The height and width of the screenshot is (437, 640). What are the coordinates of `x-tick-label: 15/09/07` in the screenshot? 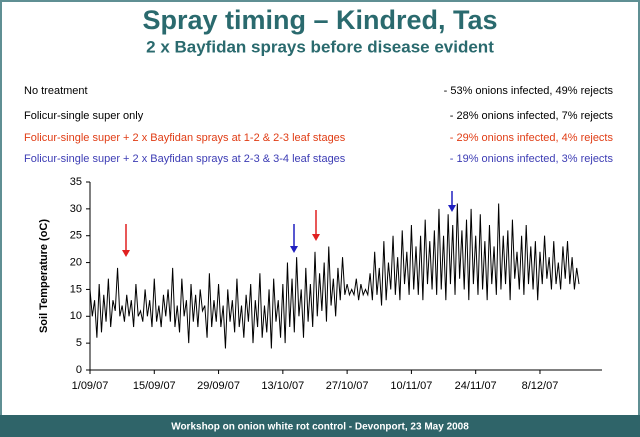 It's located at (154, 386).